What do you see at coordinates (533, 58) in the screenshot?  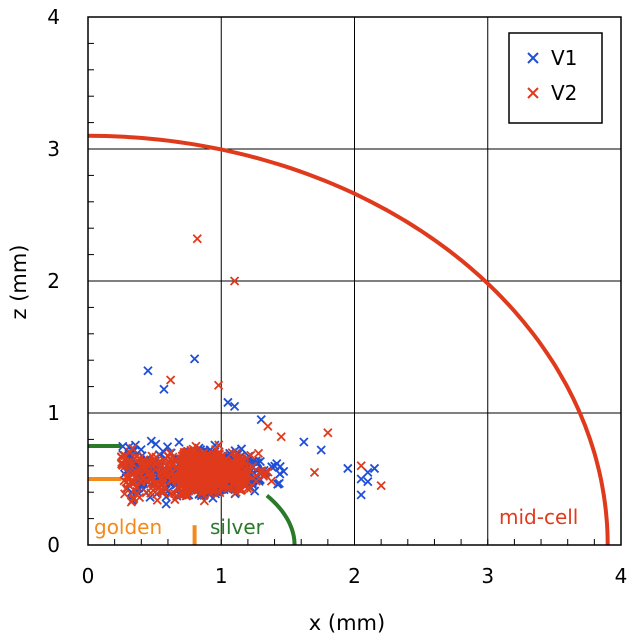 I see `legend-marker-v1` at bounding box center [533, 58].